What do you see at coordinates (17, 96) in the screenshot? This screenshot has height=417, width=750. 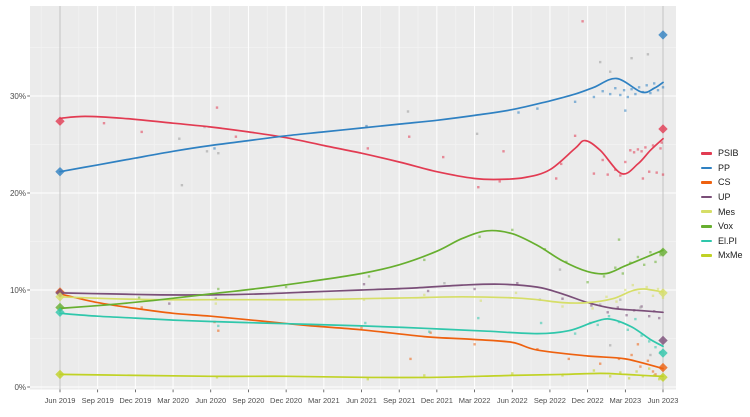 I see `y-axis-label: 30%` at bounding box center [17, 96].